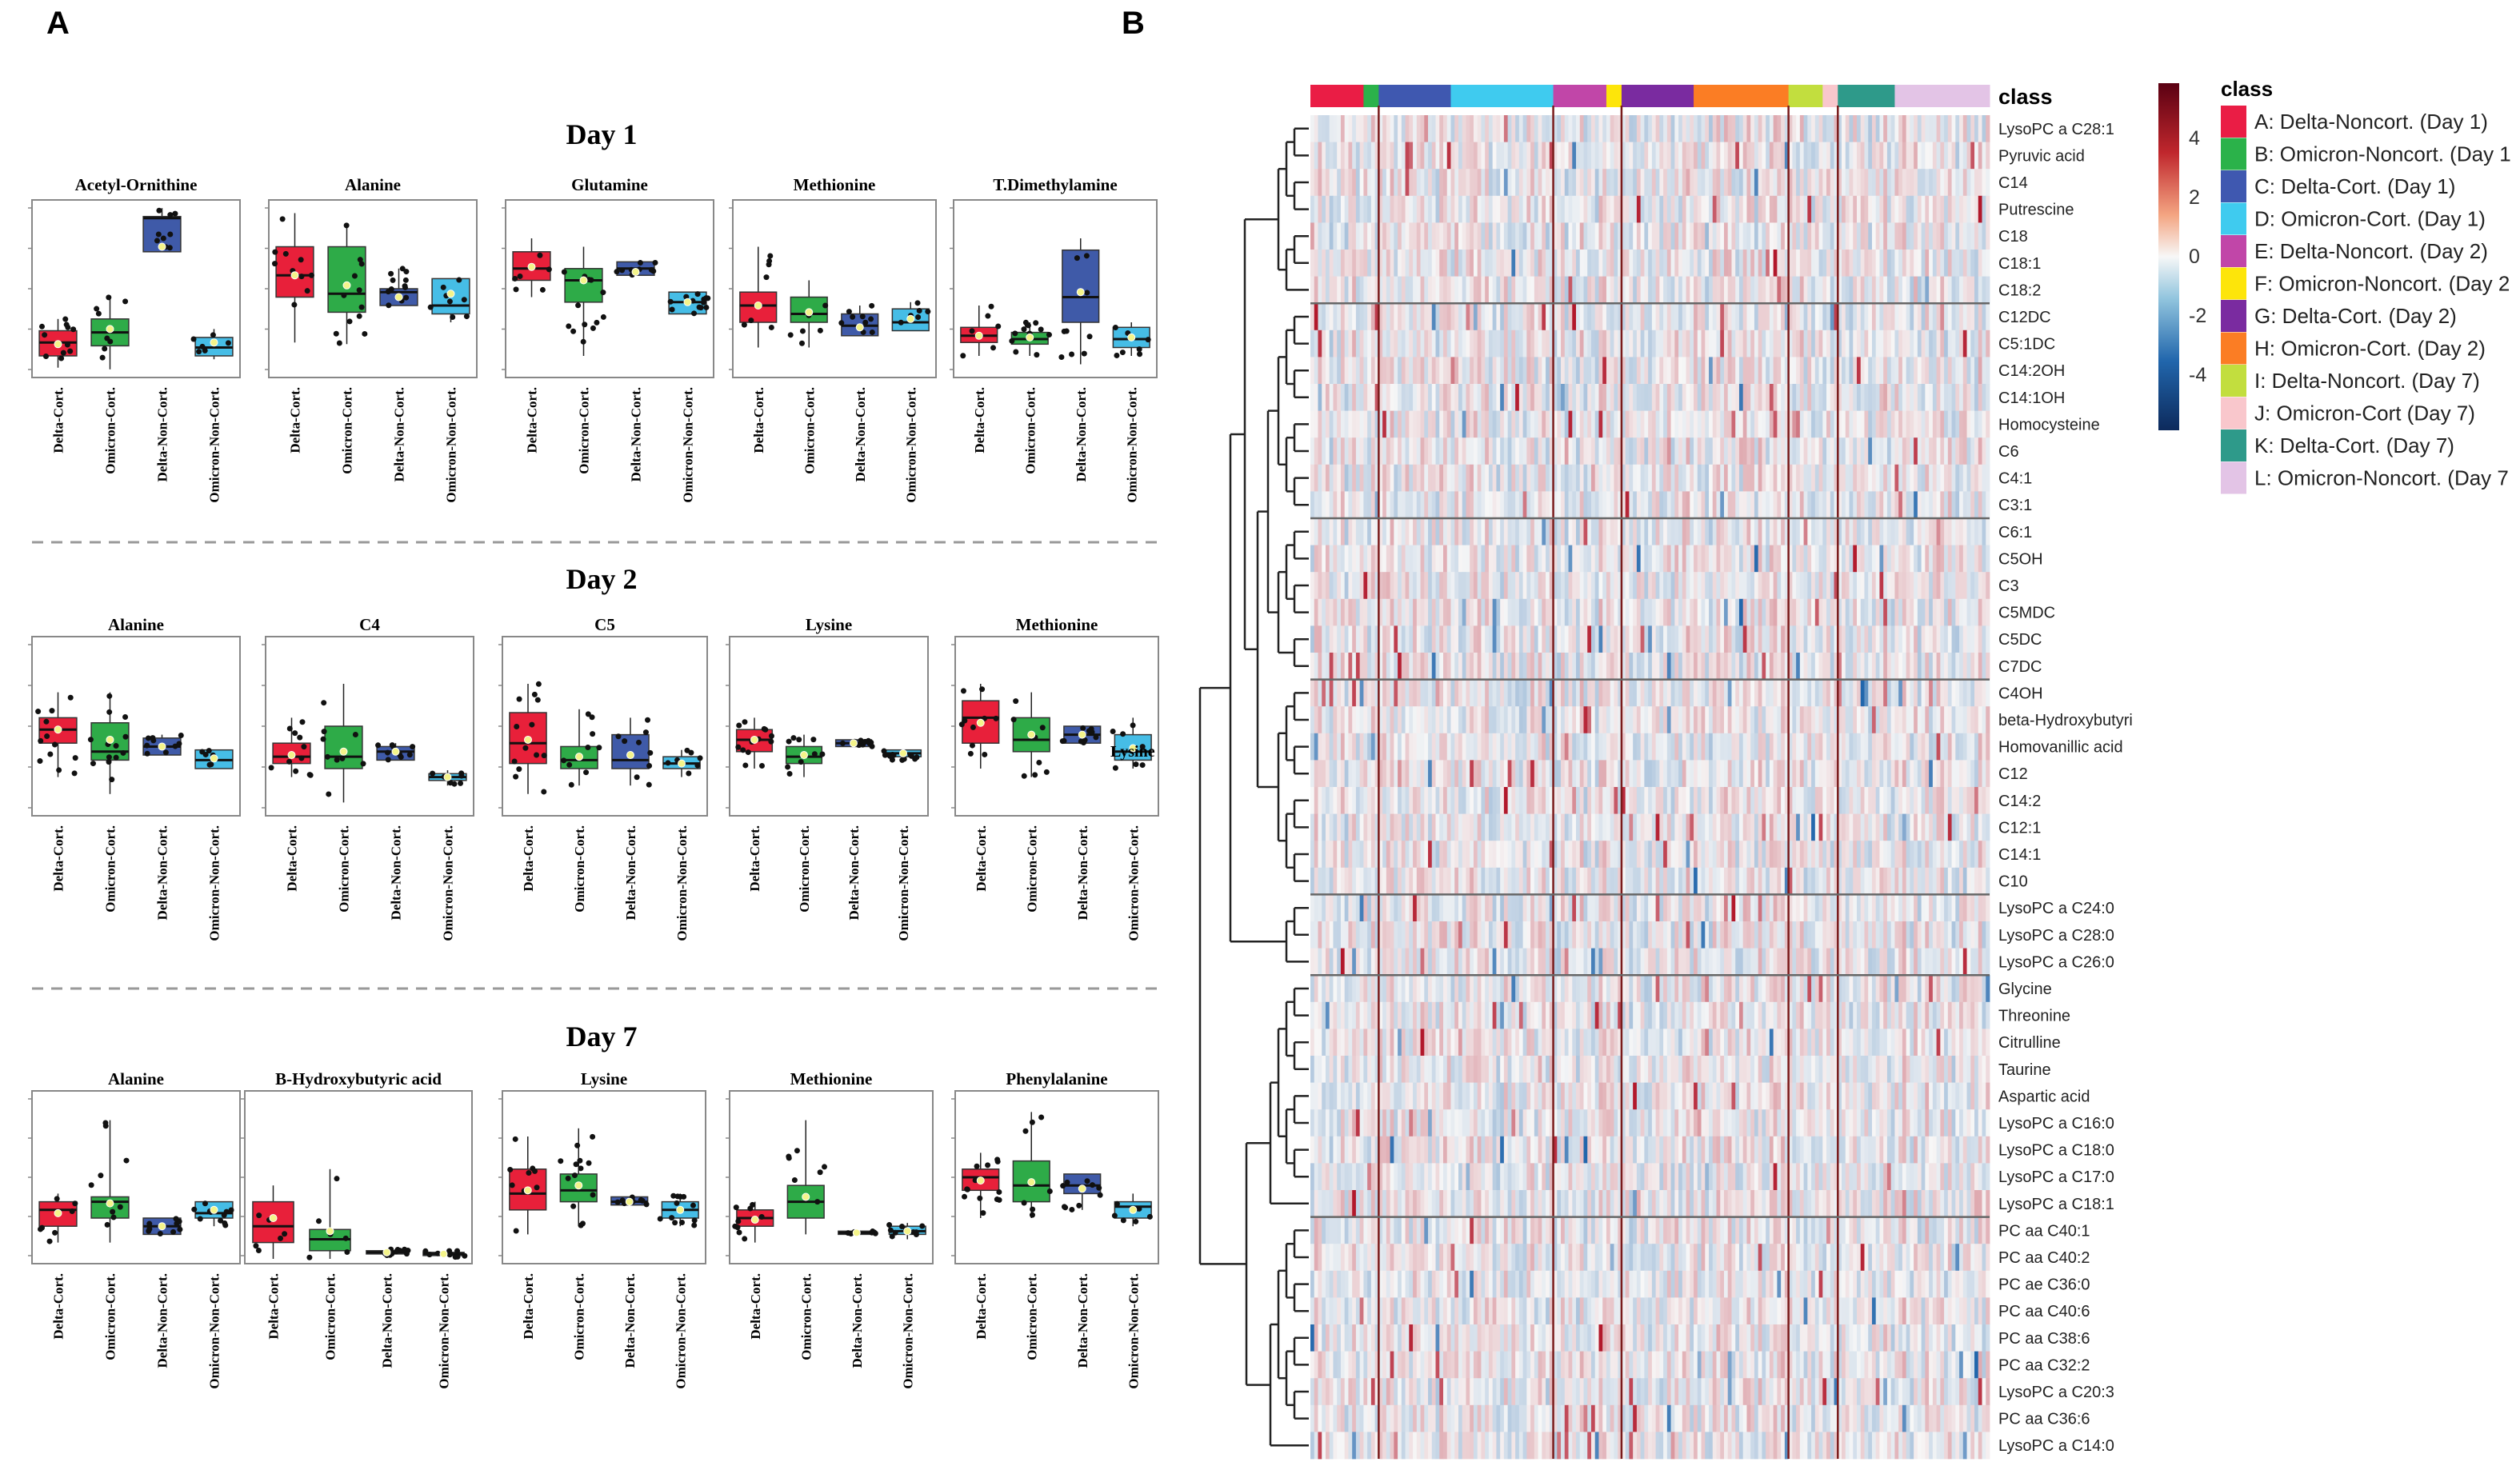 The height and width of the screenshot is (1466, 2520). What do you see at coordinates (387, 1320) in the screenshot?
I see `group-label: Delta-Non-Cort.` at bounding box center [387, 1320].